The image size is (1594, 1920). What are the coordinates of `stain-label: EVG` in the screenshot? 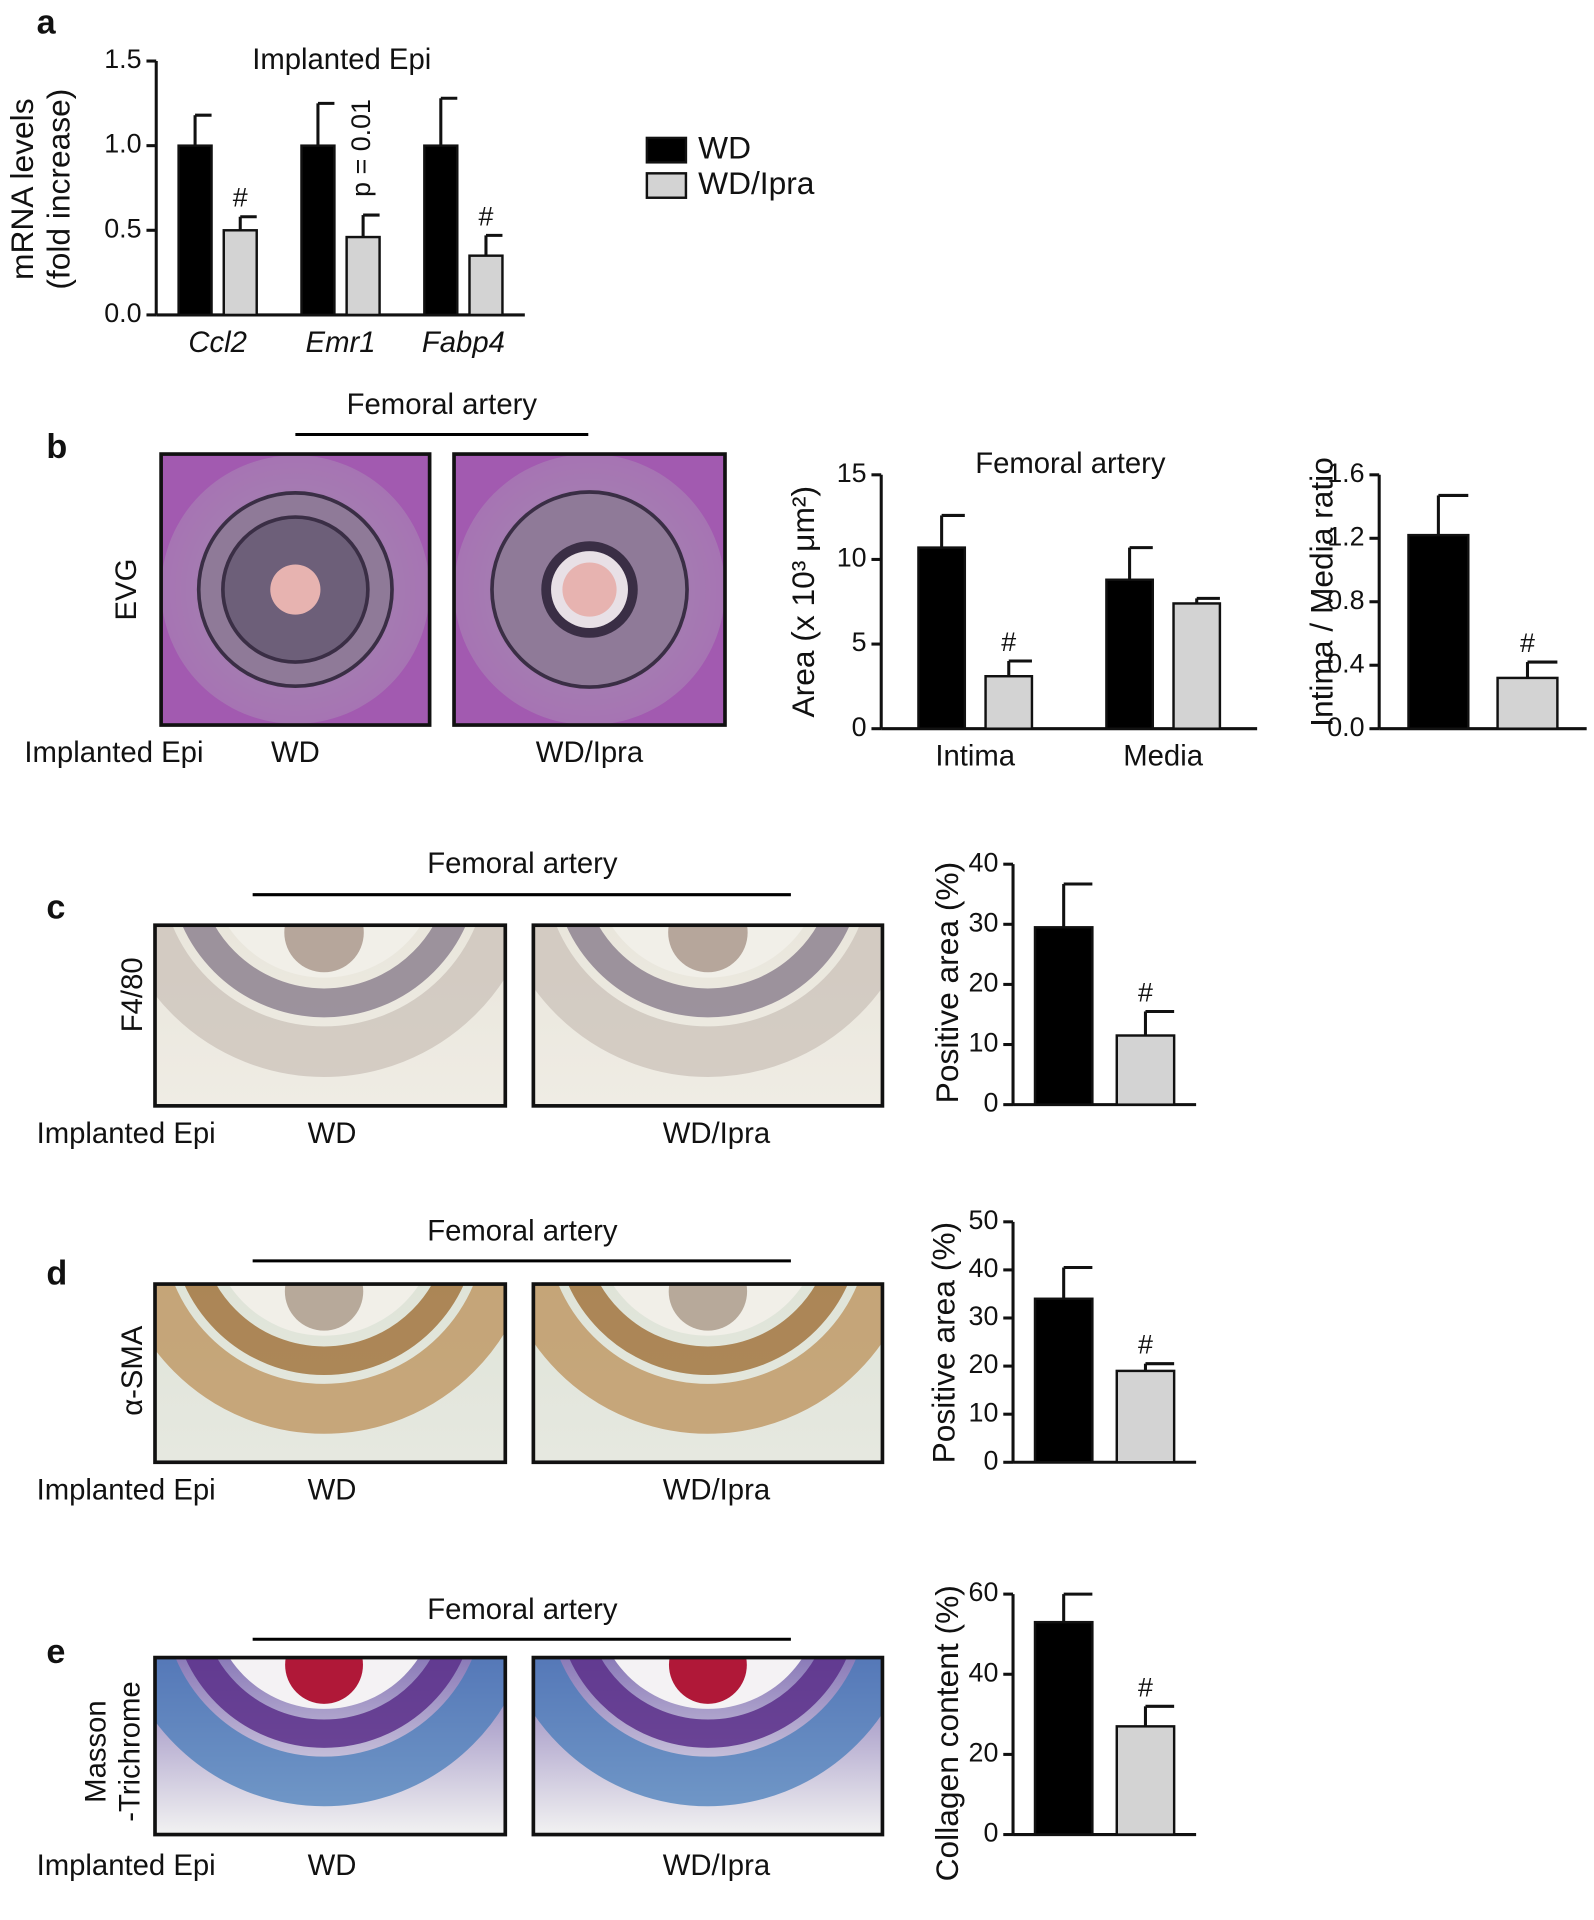 It's located at (126, 590).